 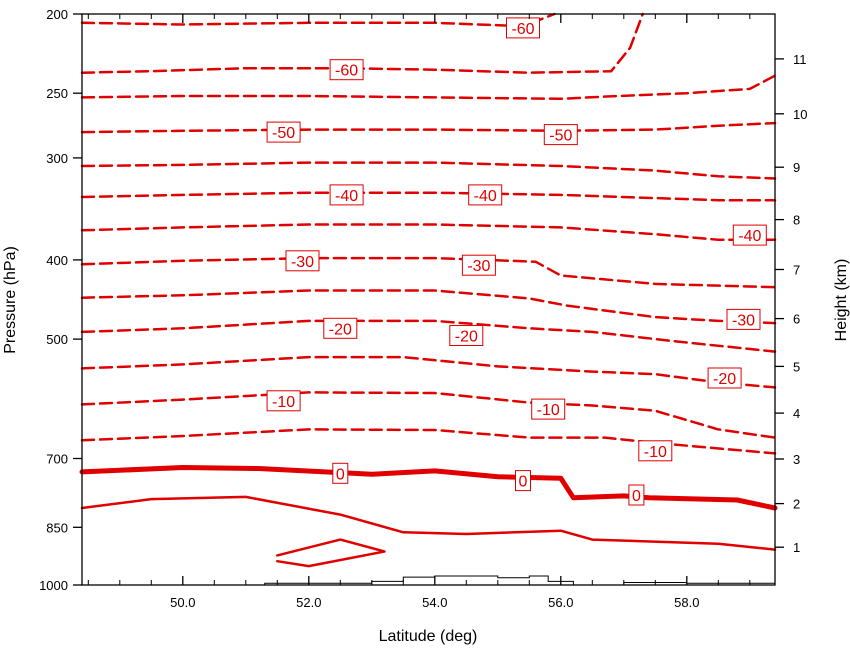 What do you see at coordinates (791, 303) in the screenshot?
I see `y-axis-height: 1 2 3 4 5 6 7 8 9 10 11` at bounding box center [791, 303].